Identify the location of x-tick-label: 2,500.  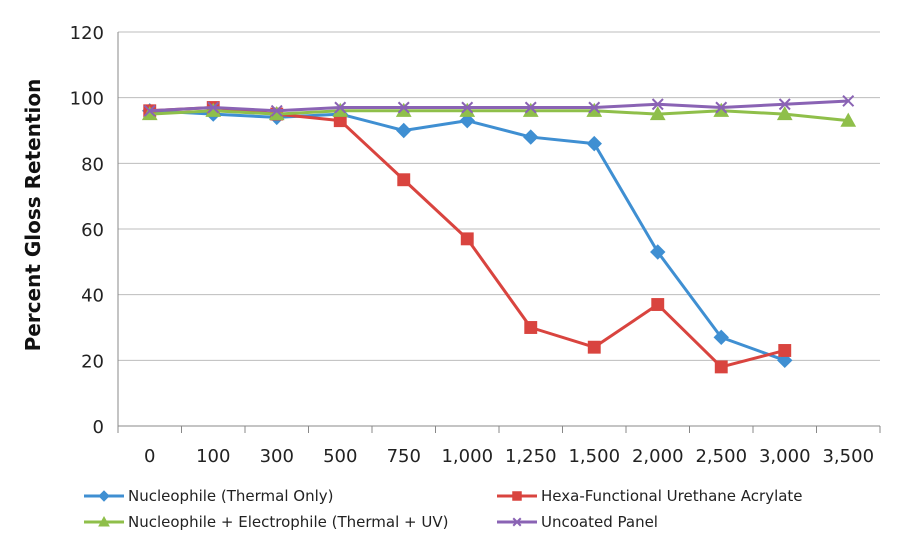
(721, 456).